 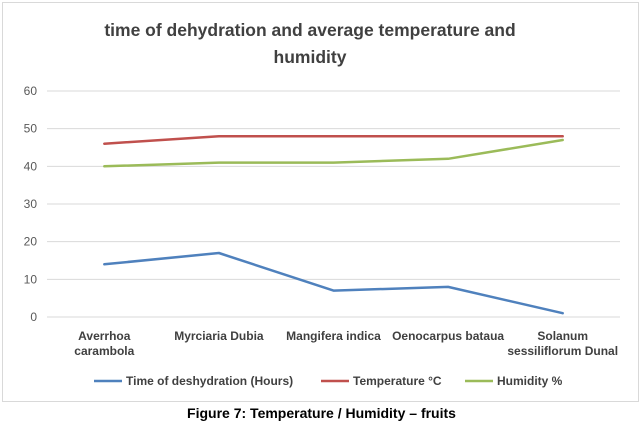 What do you see at coordinates (448, 336) in the screenshot?
I see `x-tick-label: Oenocarpus bataua` at bounding box center [448, 336].